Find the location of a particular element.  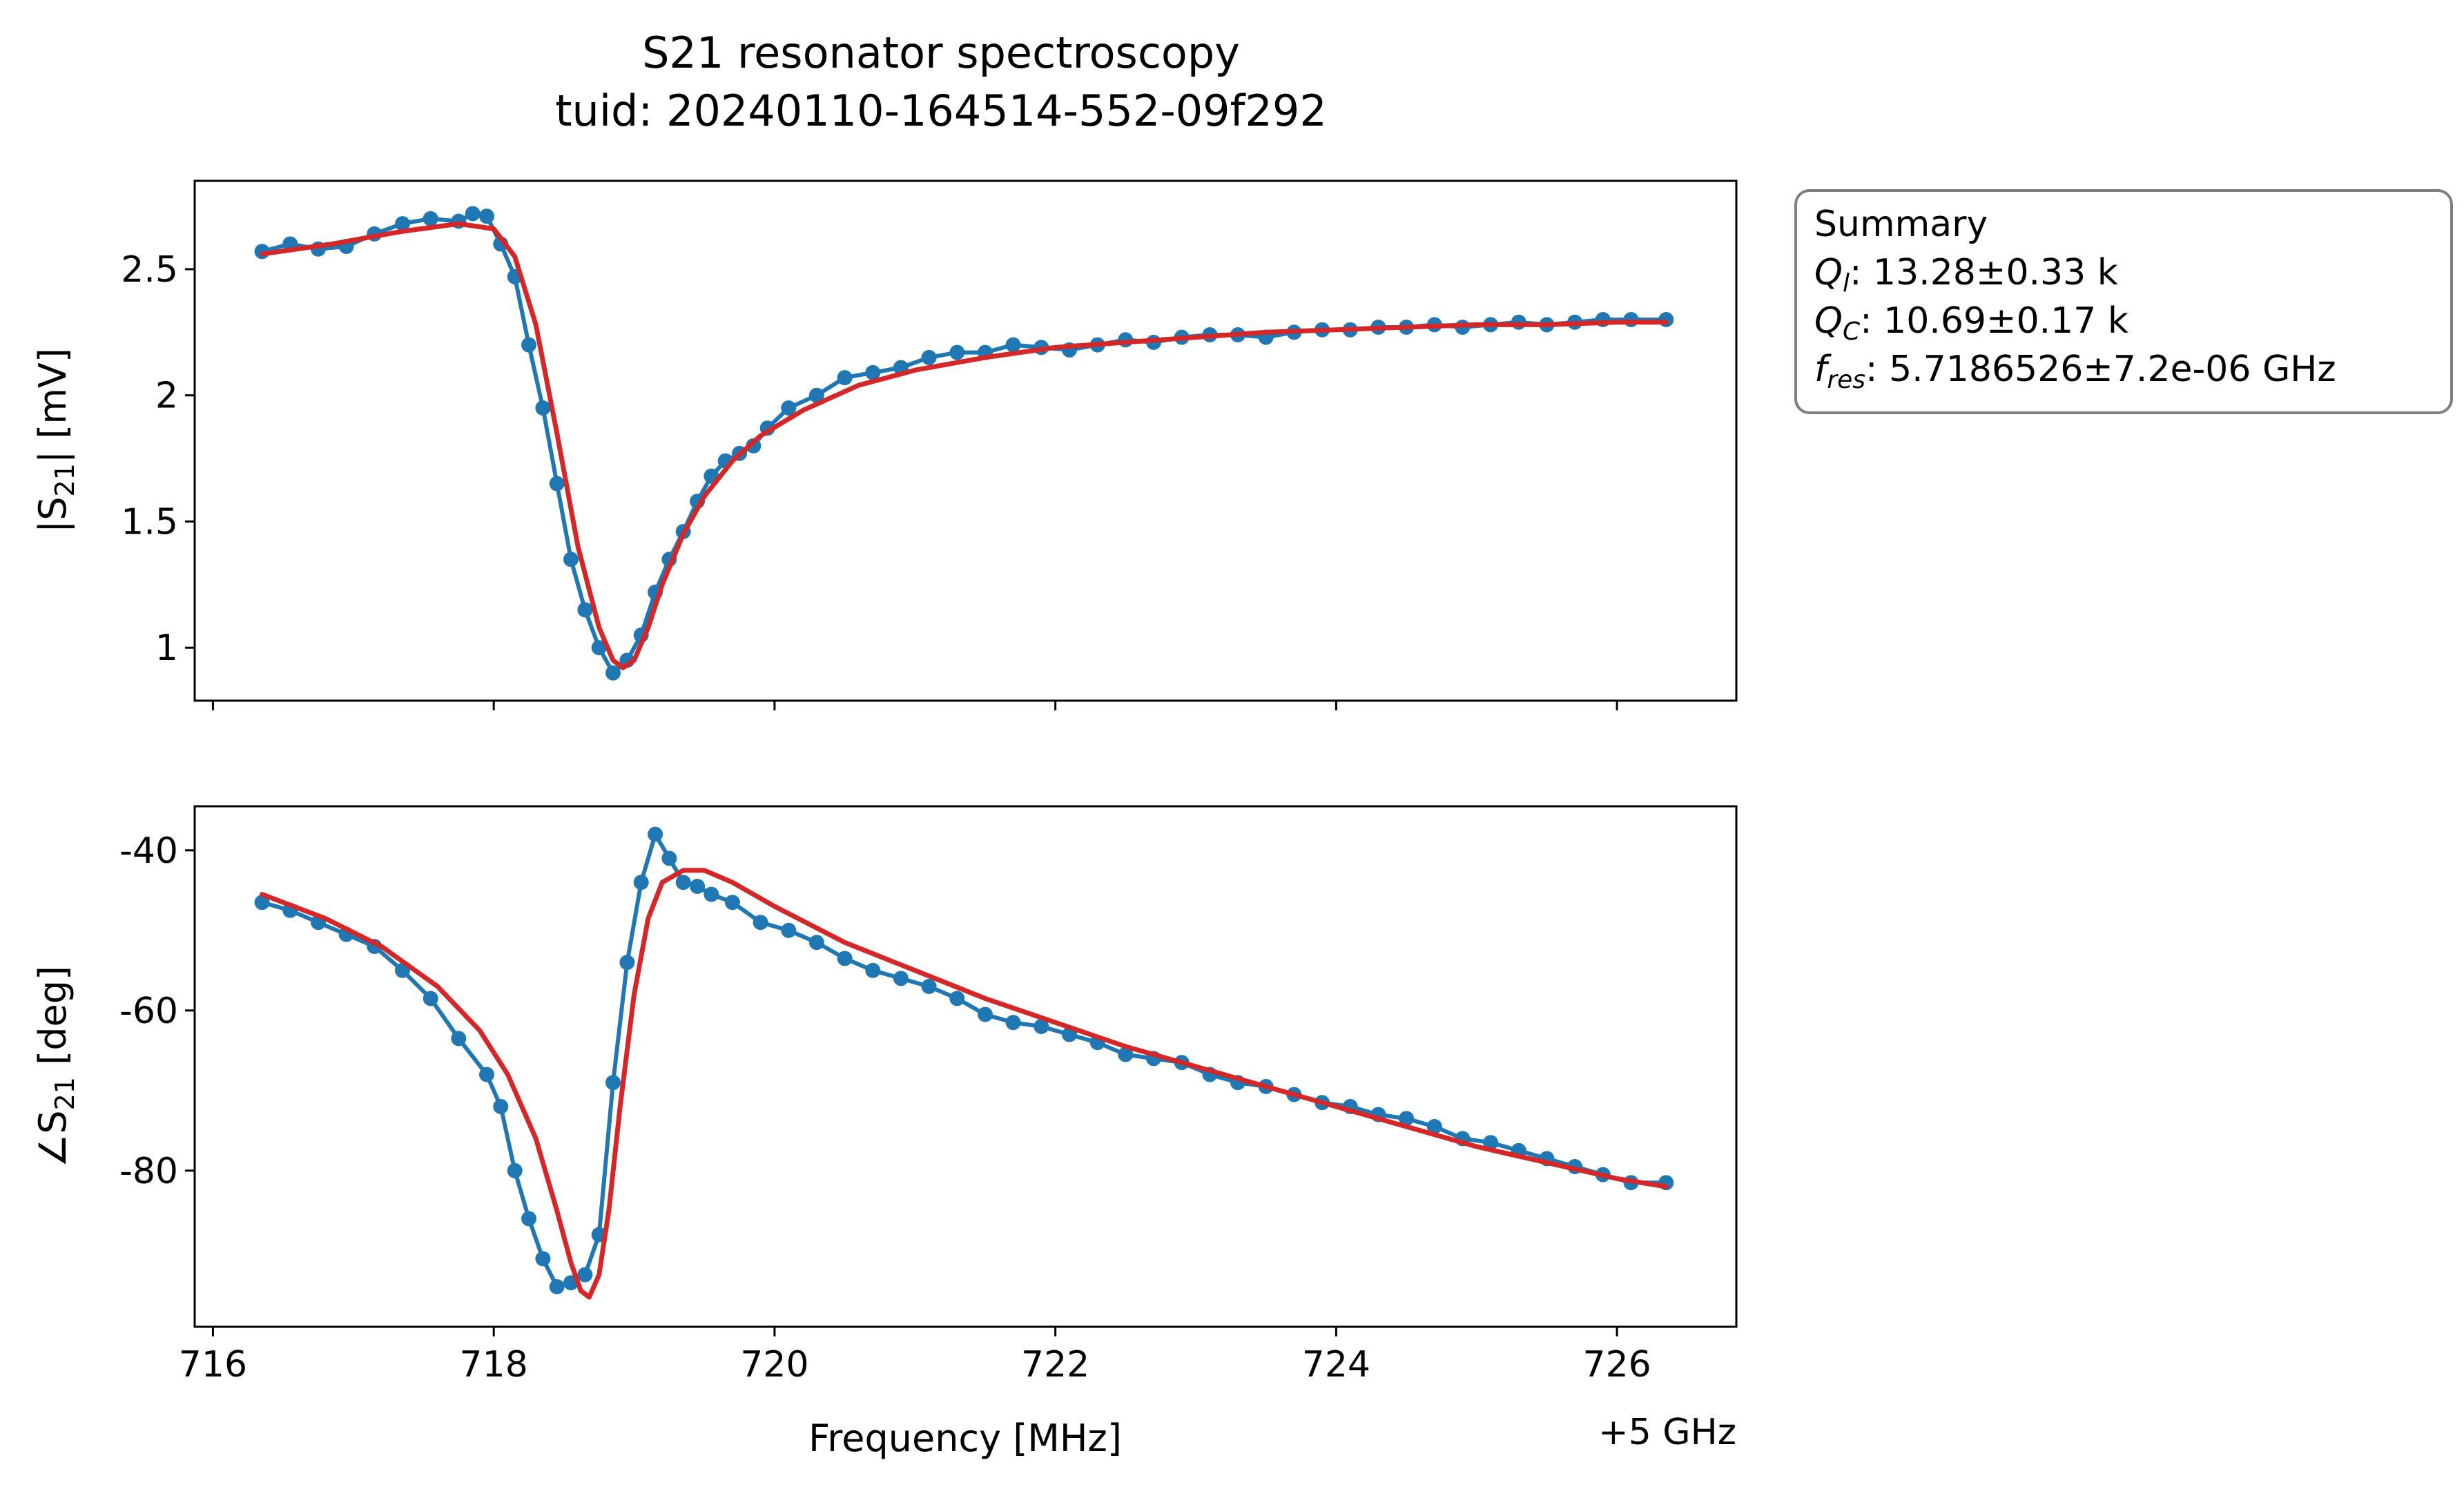

chart-title-line2: tuid: 20240110-164514-552-09f292 is located at coordinates (941, 111).